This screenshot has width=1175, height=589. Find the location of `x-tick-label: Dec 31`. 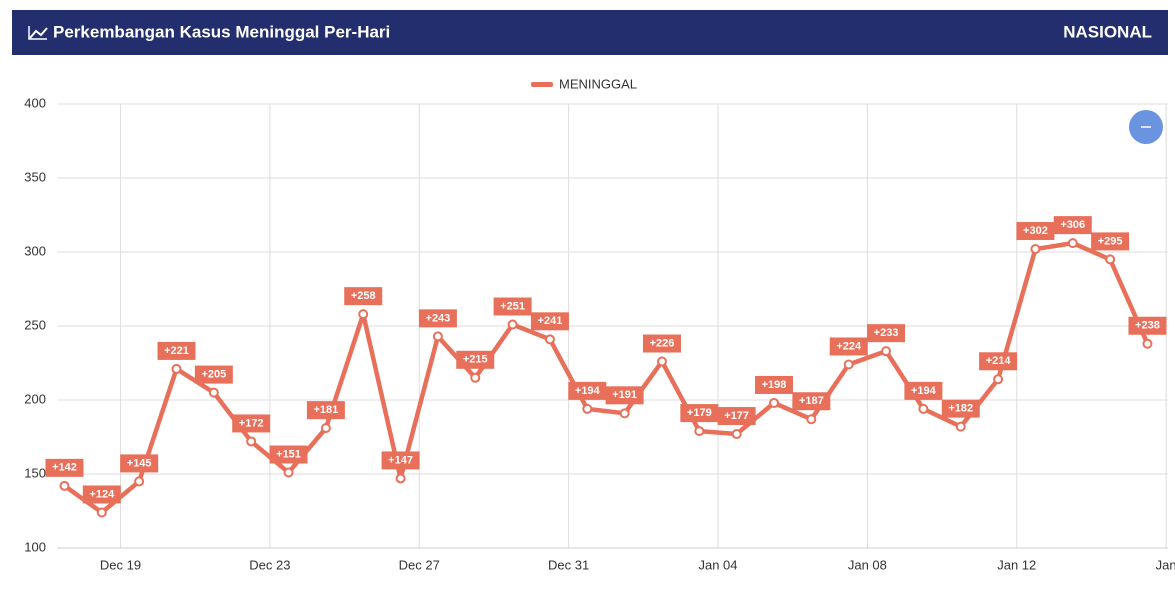

x-tick-label: Dec 31 is located at coordinates (568, 564).